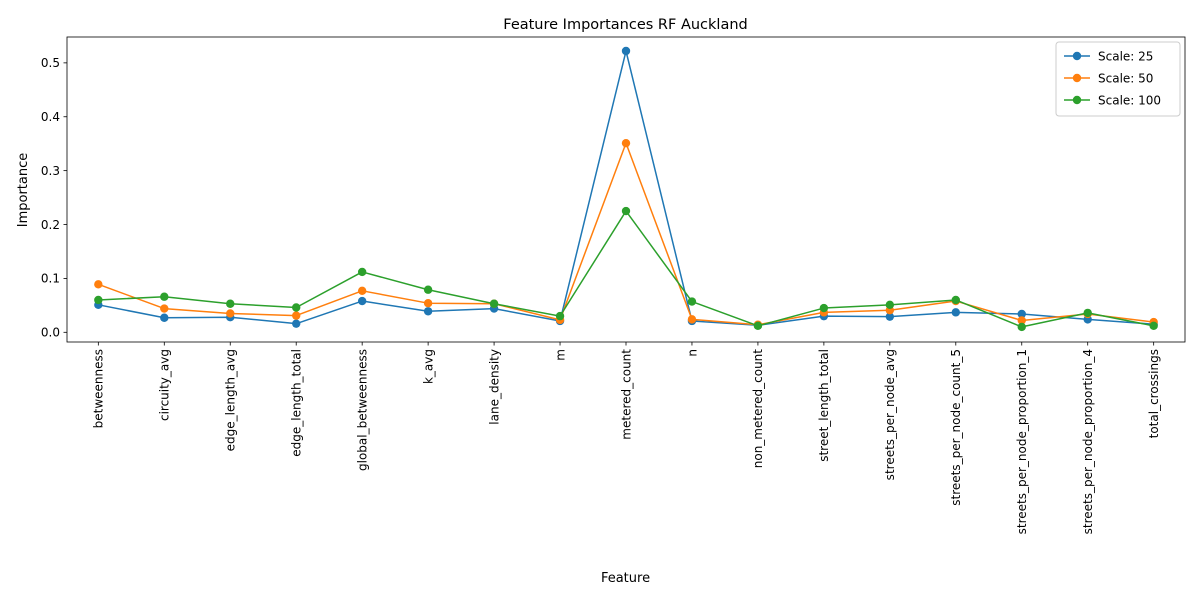 This screenshot has height=600, width=1200. I want to click on y-tick-label: 0.1, so click(50, 279).